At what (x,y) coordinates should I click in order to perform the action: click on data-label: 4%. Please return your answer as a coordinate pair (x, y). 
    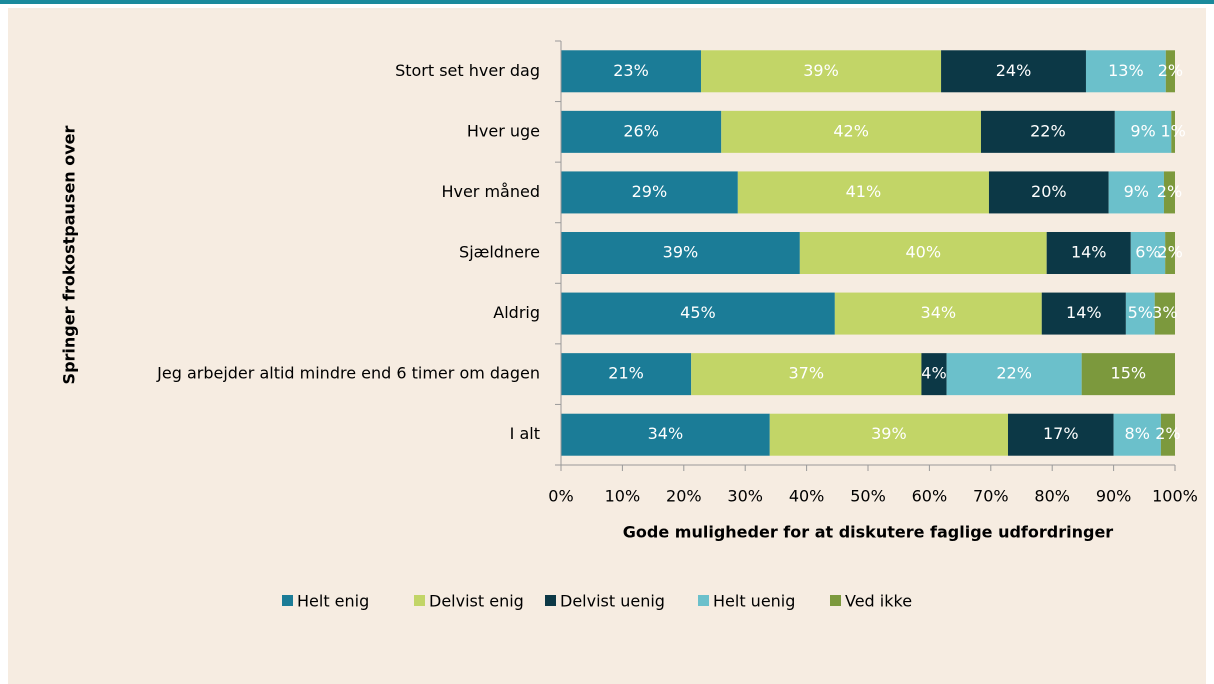
    Looking at the image, I should click on (933, 373).